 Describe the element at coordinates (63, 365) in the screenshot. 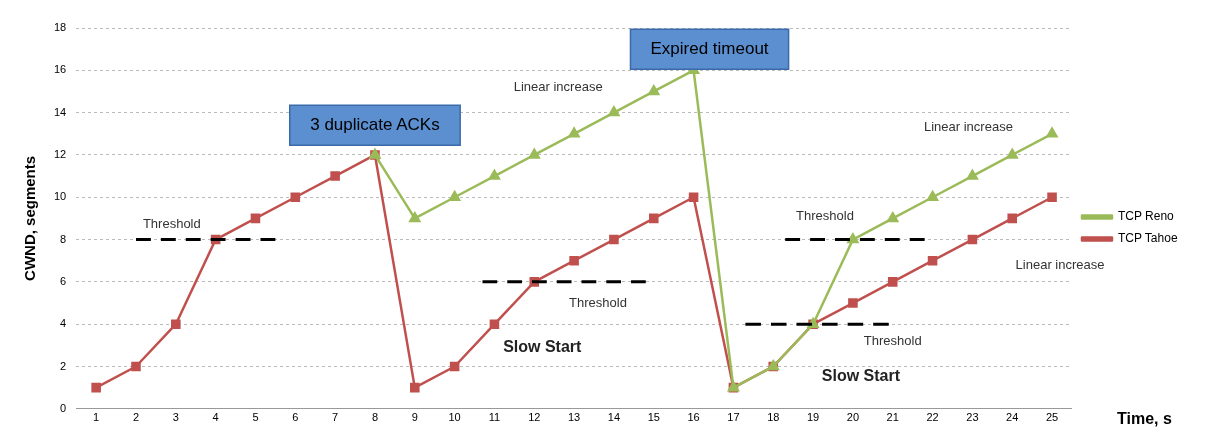

I see `y-tick-label: 2` at that location.